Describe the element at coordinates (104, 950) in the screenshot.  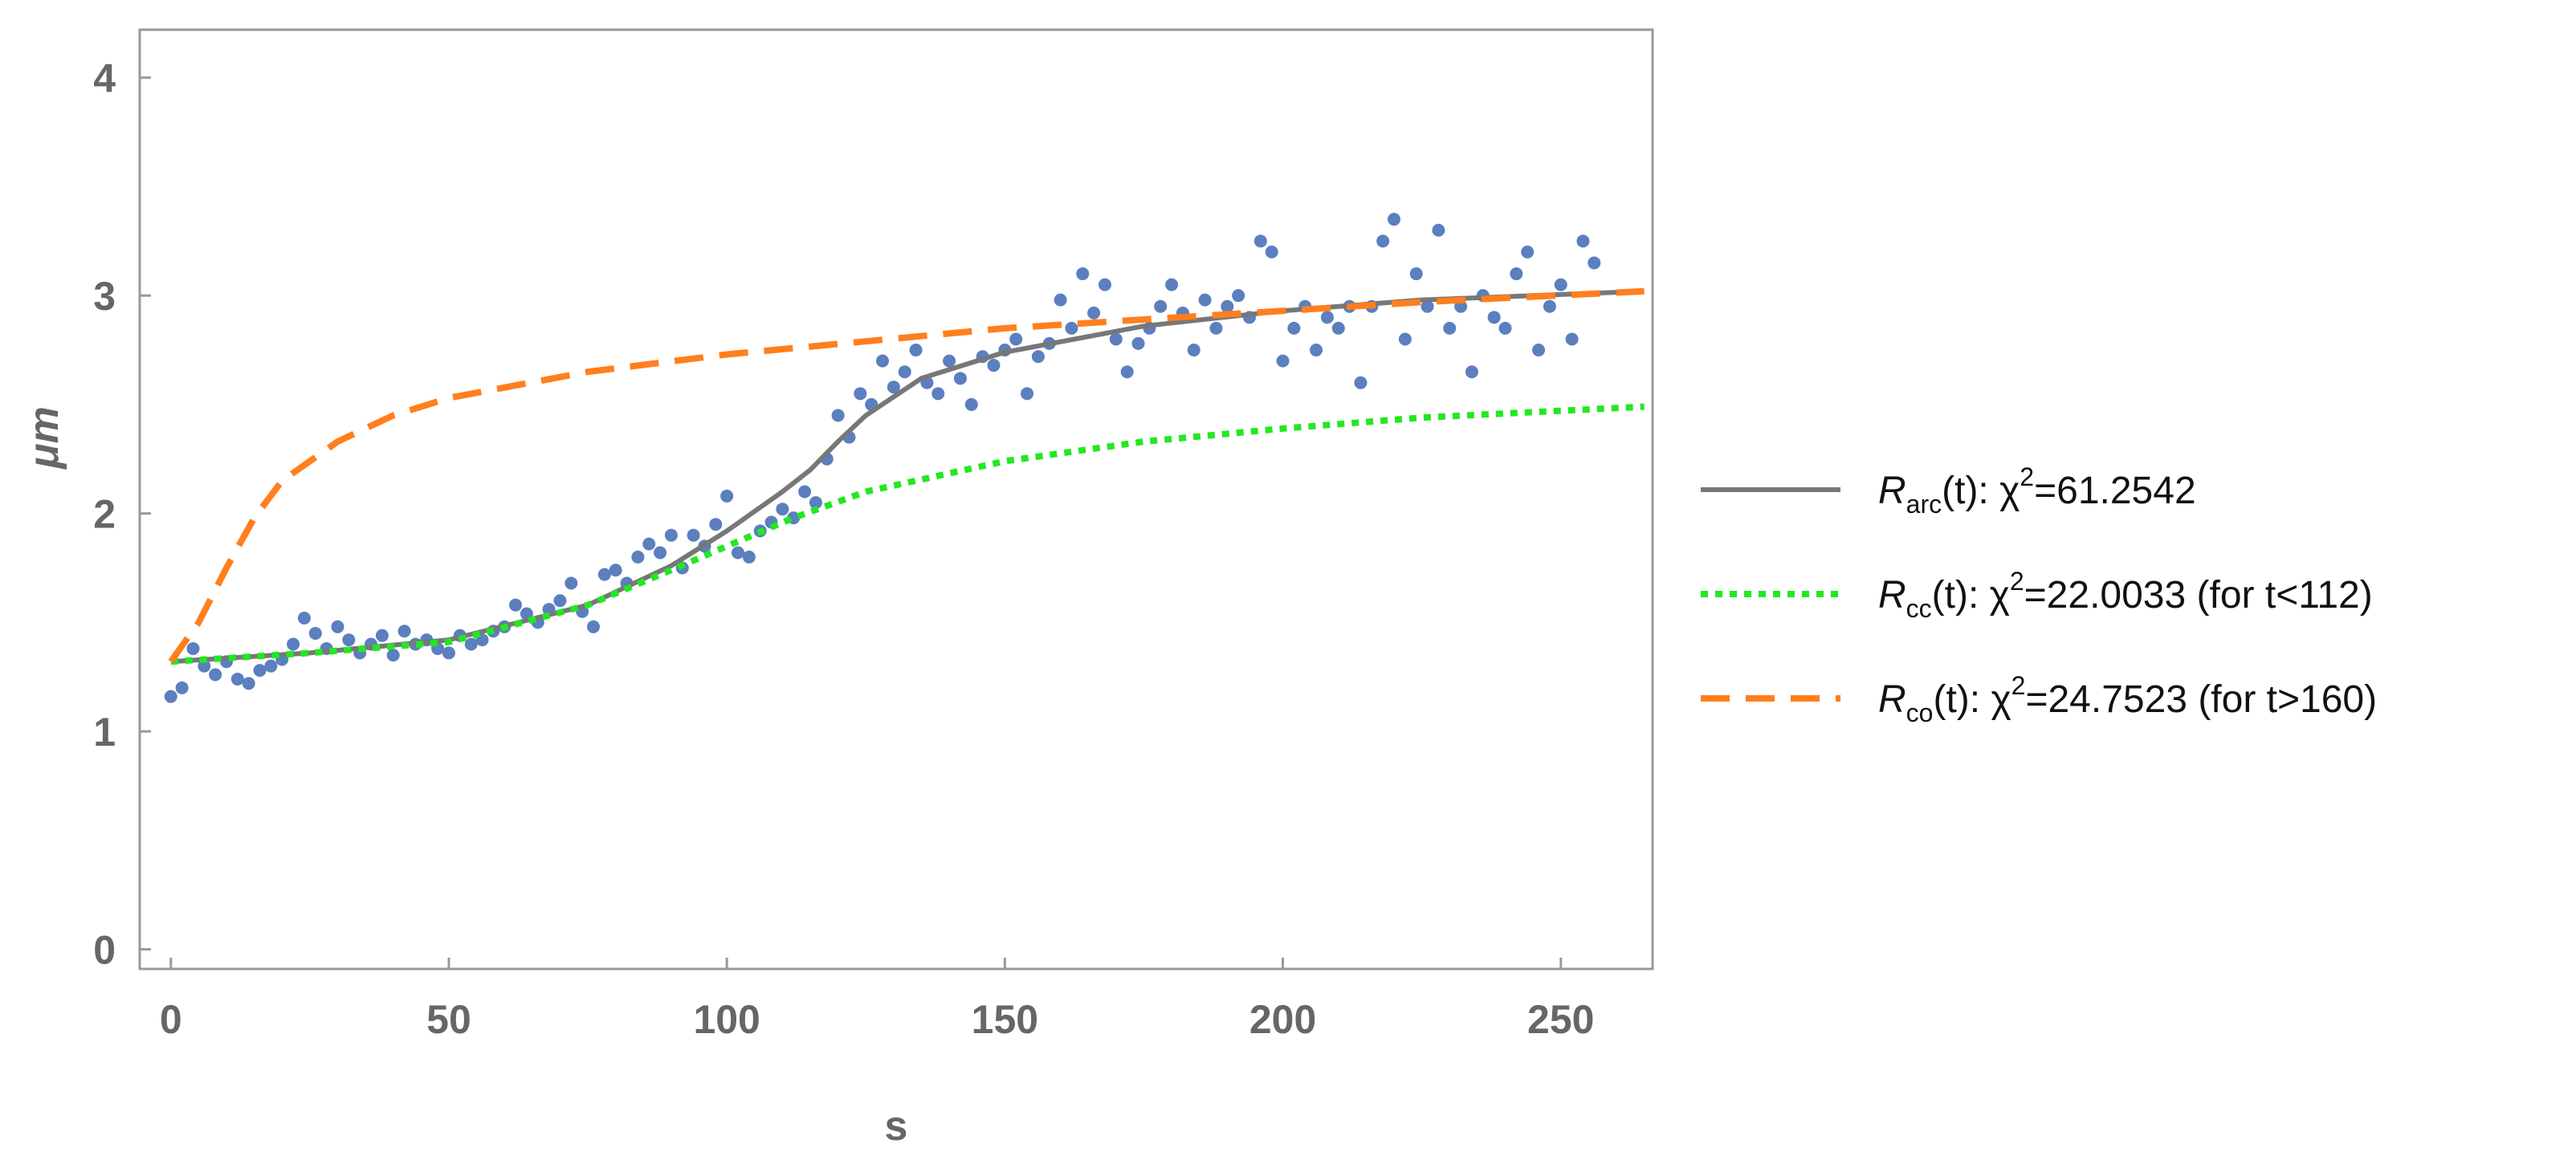
I see `y-tick-label: 0` at that location.